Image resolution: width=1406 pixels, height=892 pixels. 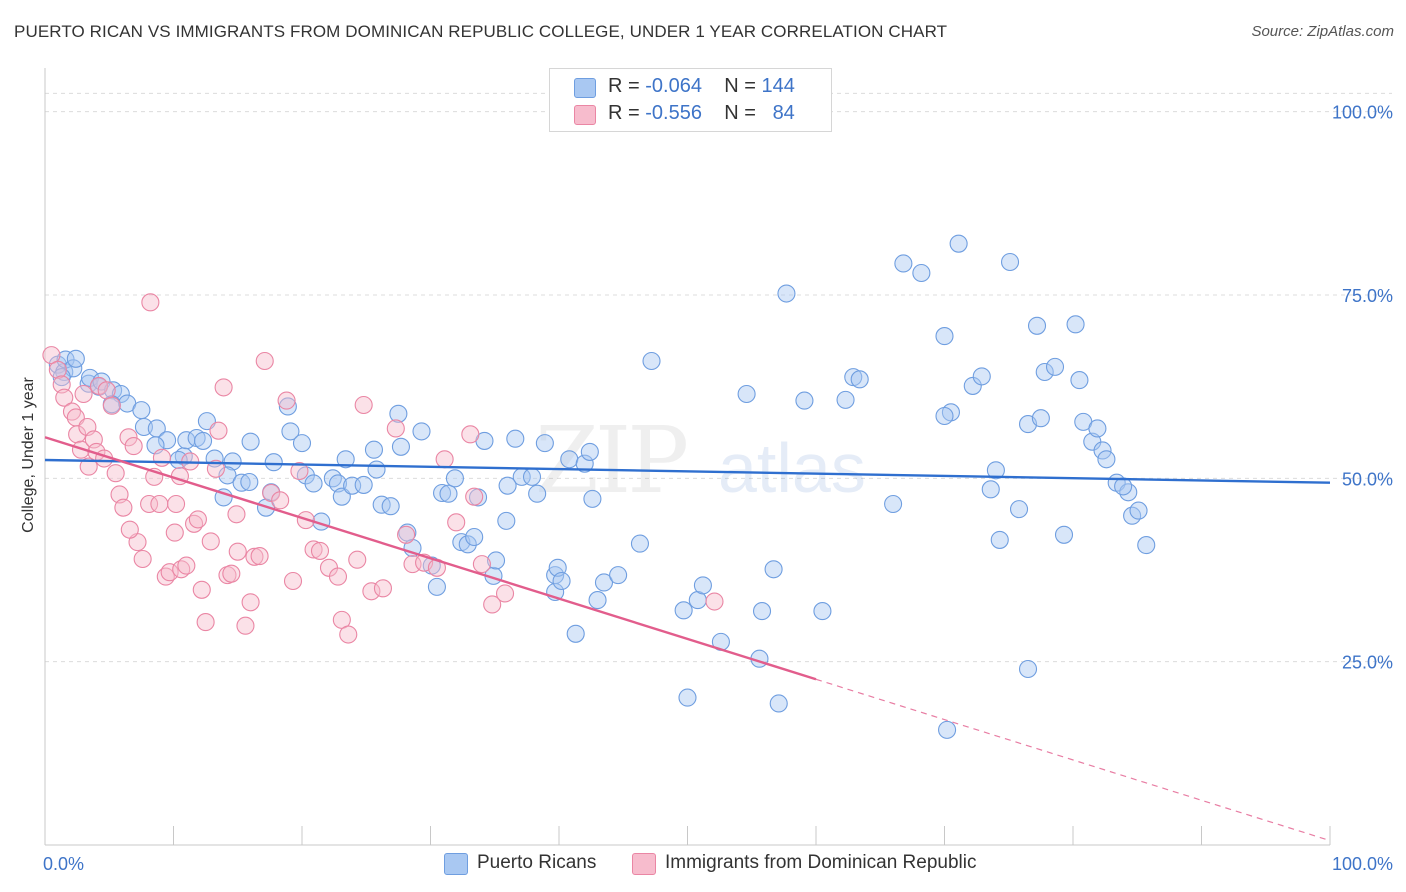 I want to click on y-tick-label: 100.0%, so click(x=1362, y=113).